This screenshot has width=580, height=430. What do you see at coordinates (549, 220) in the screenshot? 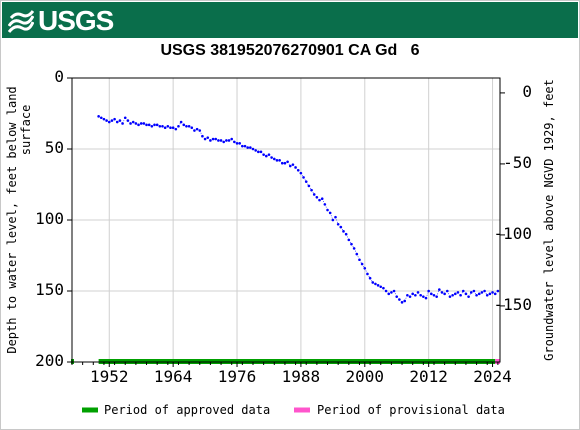
I see `right-axis-label: Groundwater level above NGVD 1929, feet` at bounding box center [549, 220].